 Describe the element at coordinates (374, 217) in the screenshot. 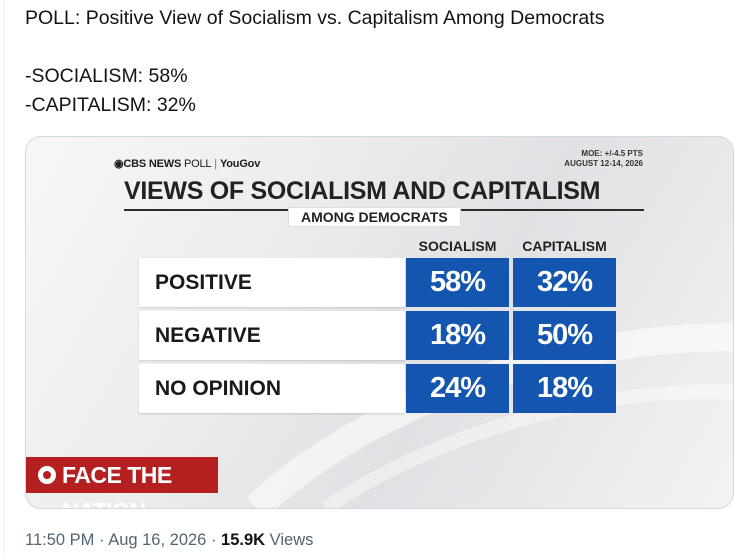

I see `graphic-subtitle: AMONG DEMOCRATS` at that location.